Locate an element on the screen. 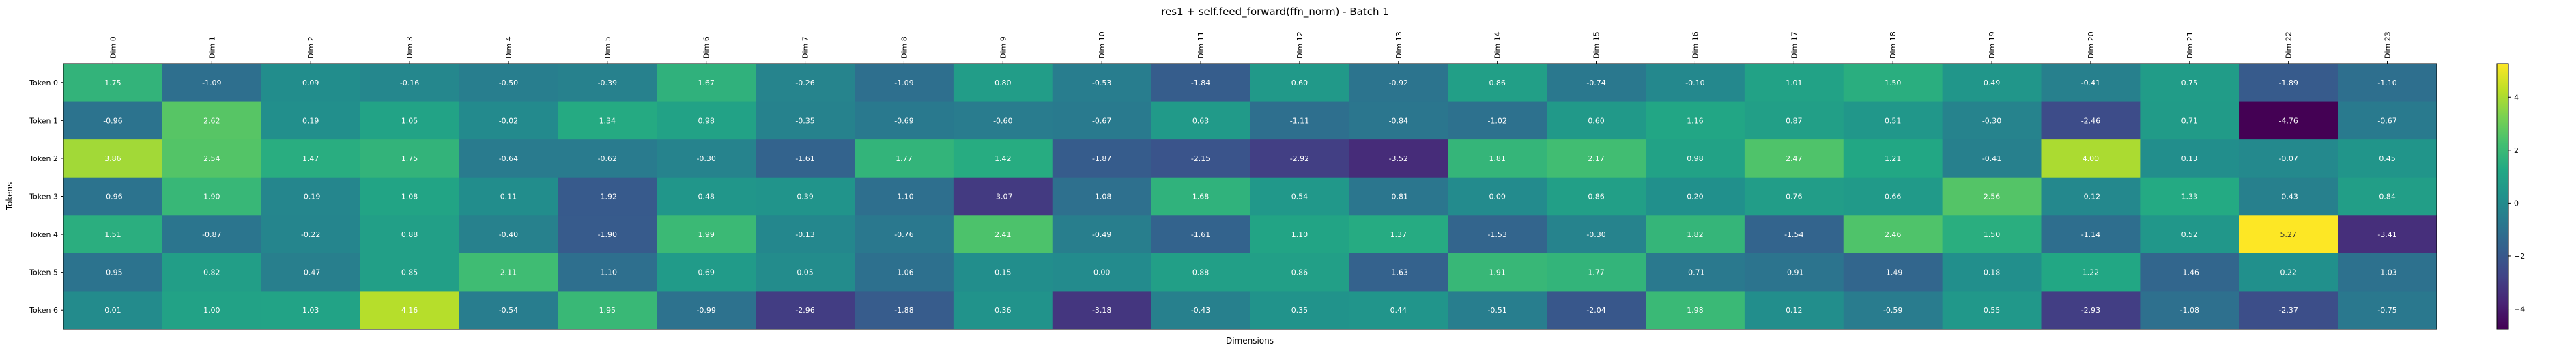 The image size is (2576, 349). colorbar-tick-label: −2 is located at coordinates (2519, 256).